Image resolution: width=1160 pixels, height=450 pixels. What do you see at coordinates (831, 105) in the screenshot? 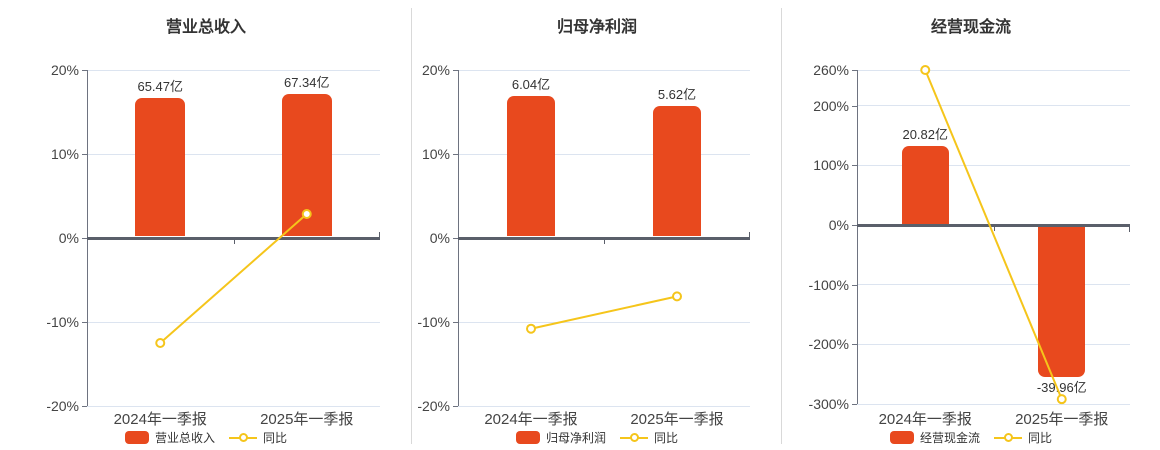
I see `y-axis-tick-label: 200%` at bounding box center [831, 105].